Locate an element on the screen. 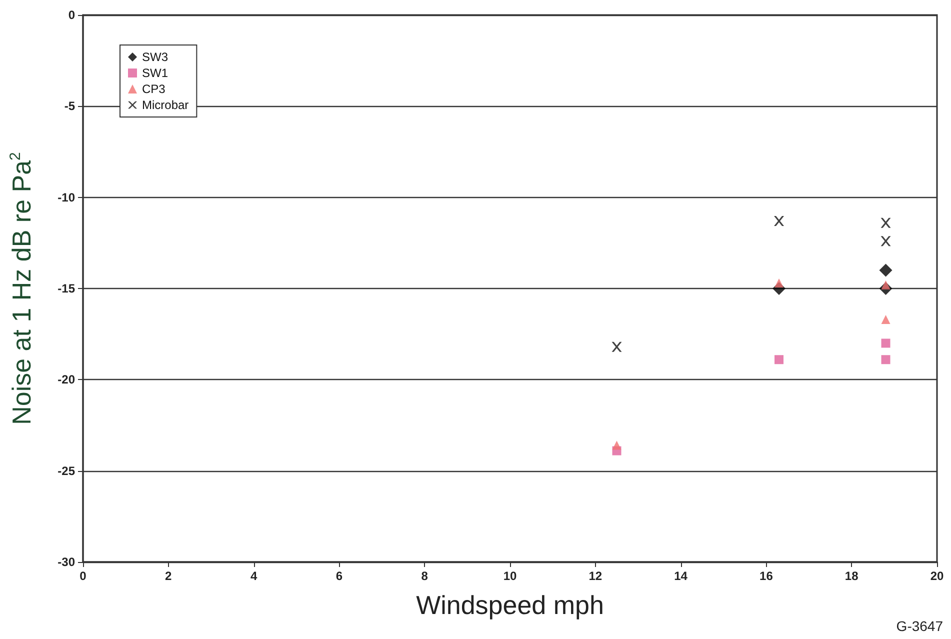  y-tick-label: -5 is located at coordinates (70, 106).